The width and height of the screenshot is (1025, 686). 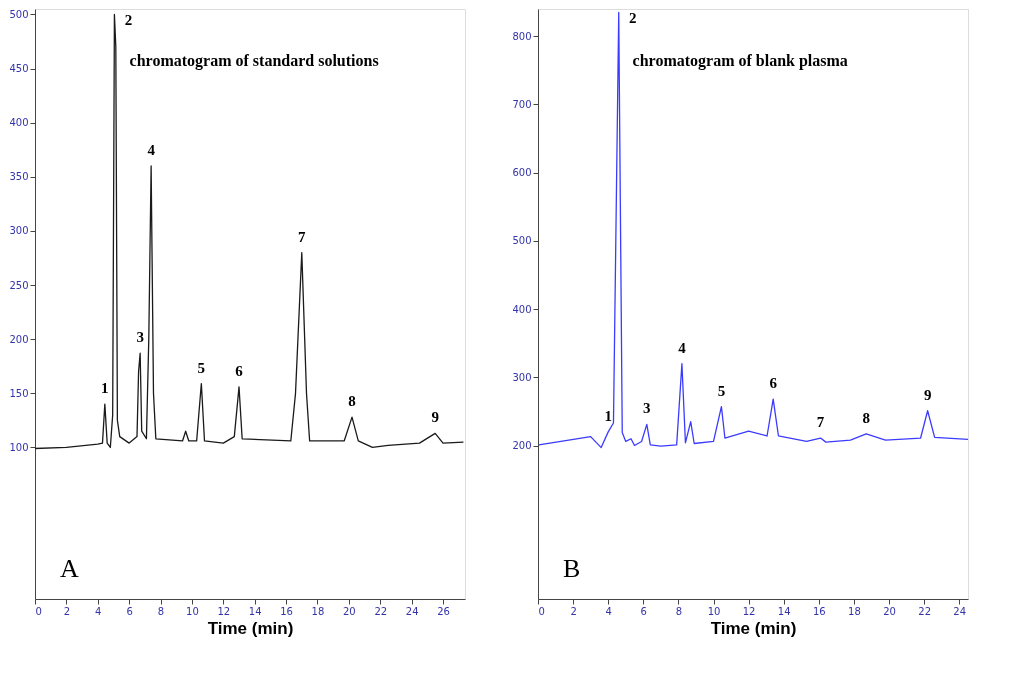 What do you see at coordinates (522, 36) in the screenshot?
I see `y-tick-label: 800` at bounding box center [522, 36].